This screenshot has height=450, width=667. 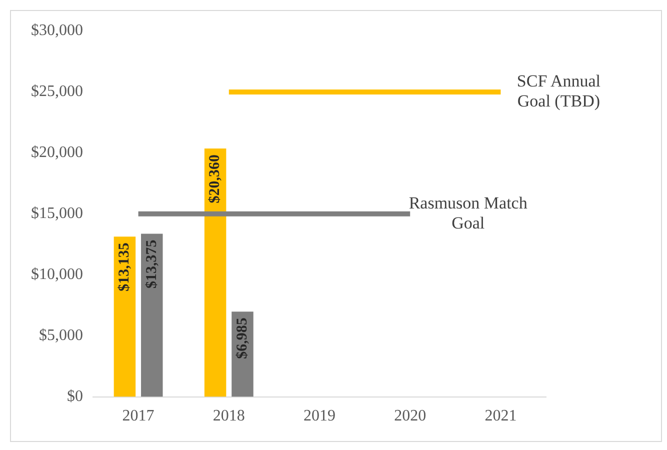 I want to click on data-label: $13,375, so click(x=152, y=264).